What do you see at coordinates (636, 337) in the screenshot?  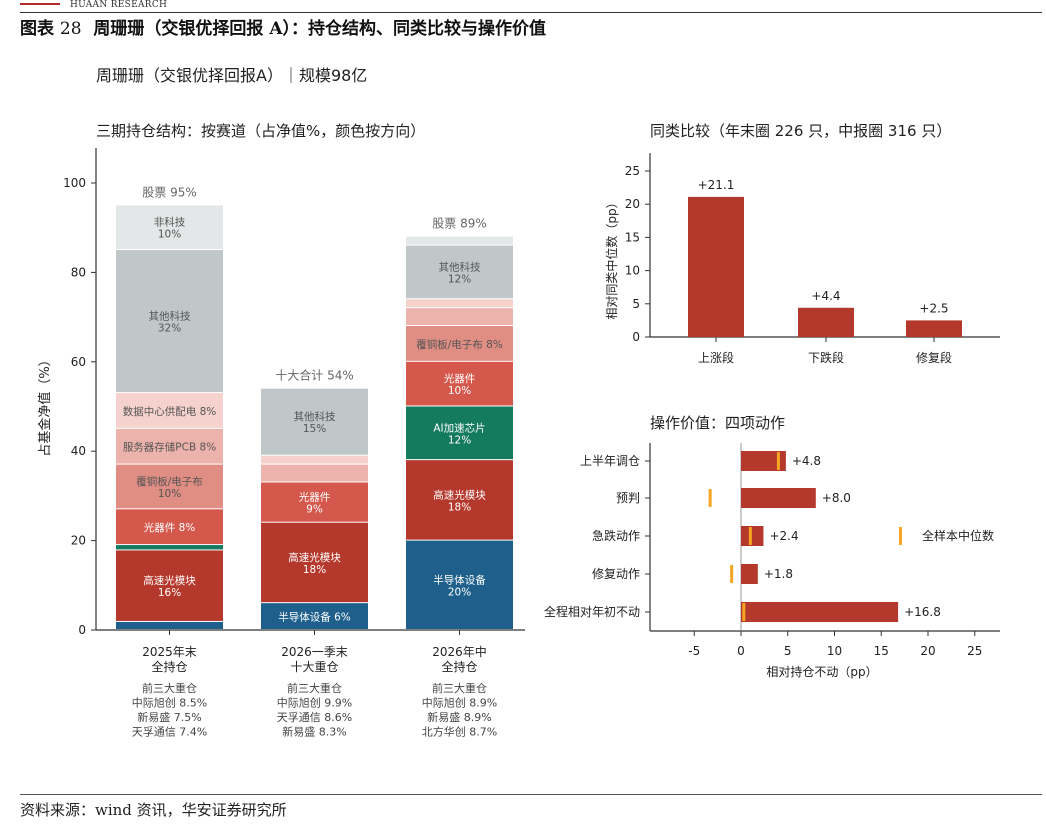 I see `chart2-y-tick-label: 0` at bounding box center [636, 337].